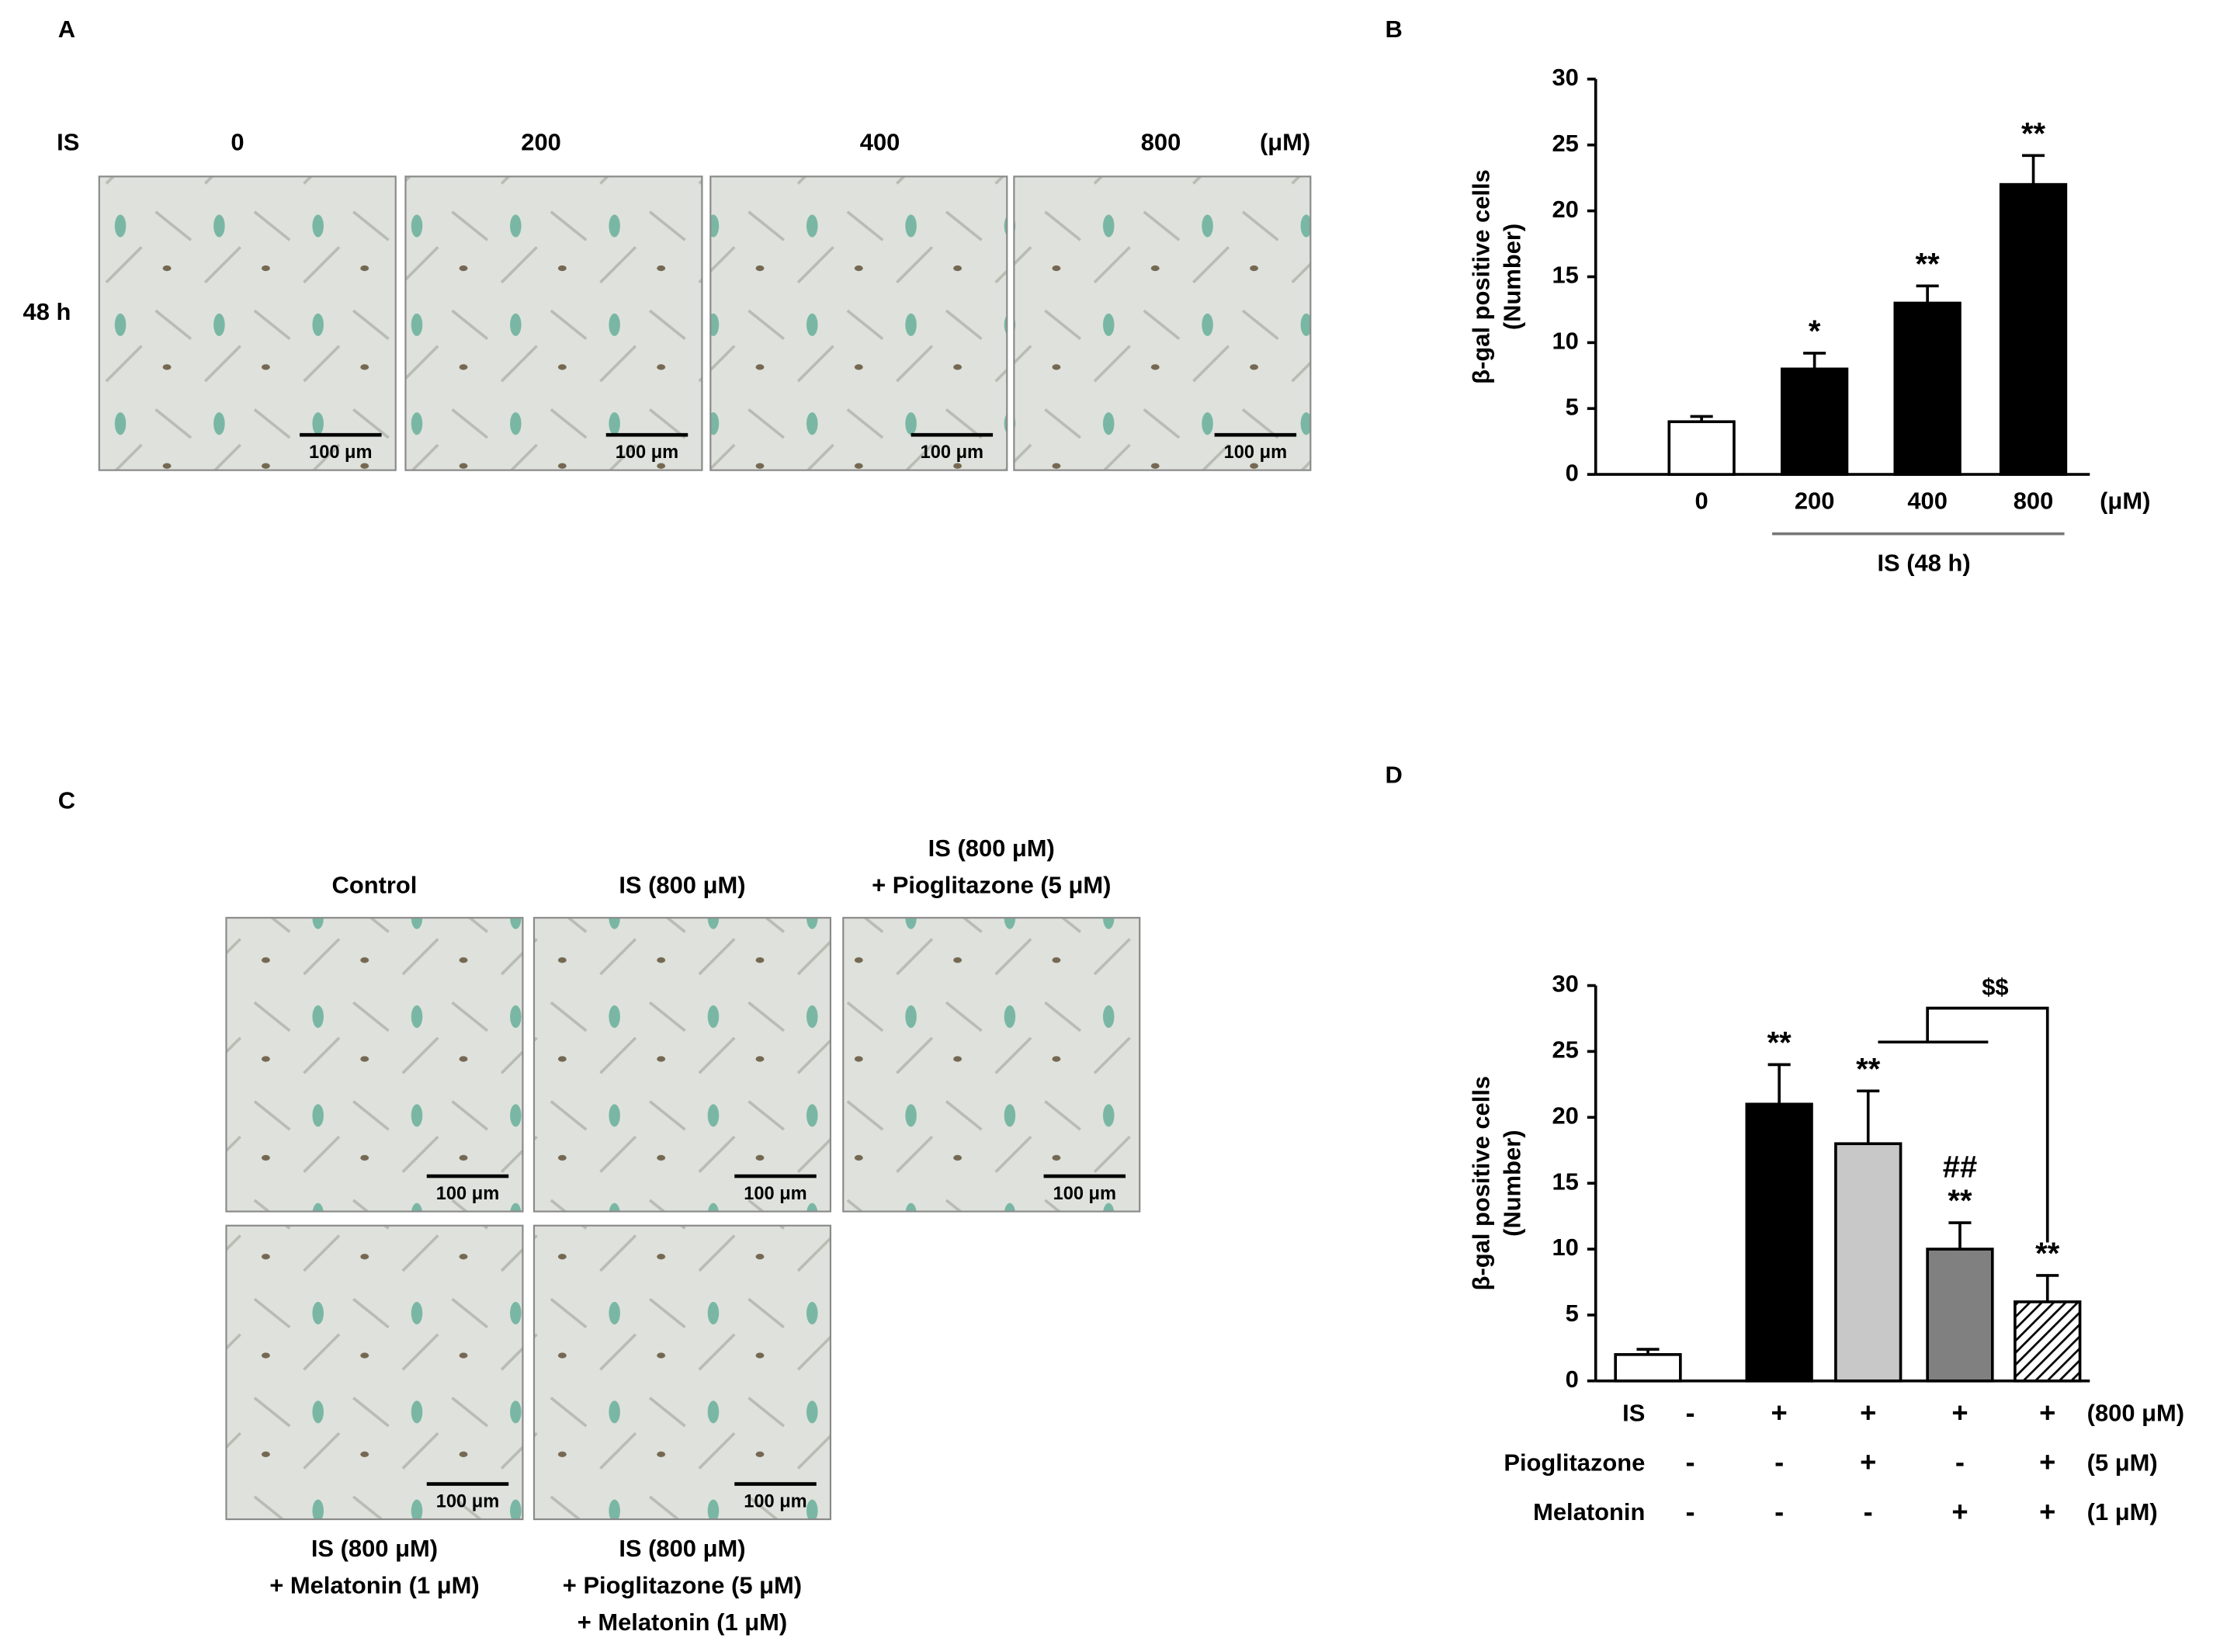 Image resolution: width=2213 pixels, height=1652 pixels. I want to click on panel-letter: B, so click(1393, 29).